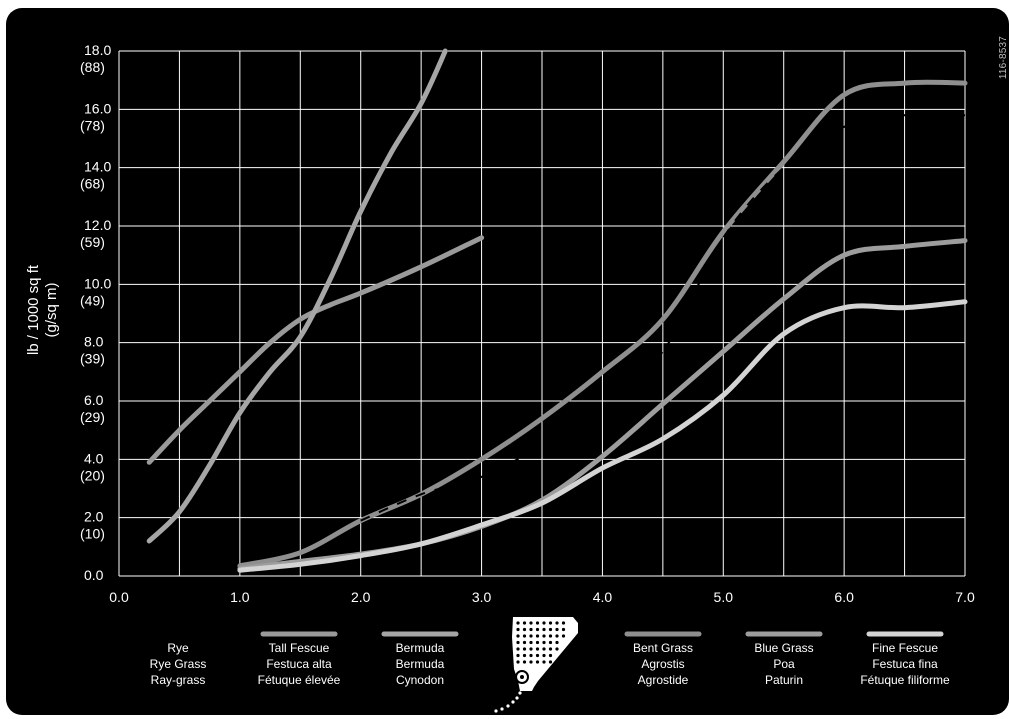  I want to click on figure-code: 116-8537, so click(1003, 58).